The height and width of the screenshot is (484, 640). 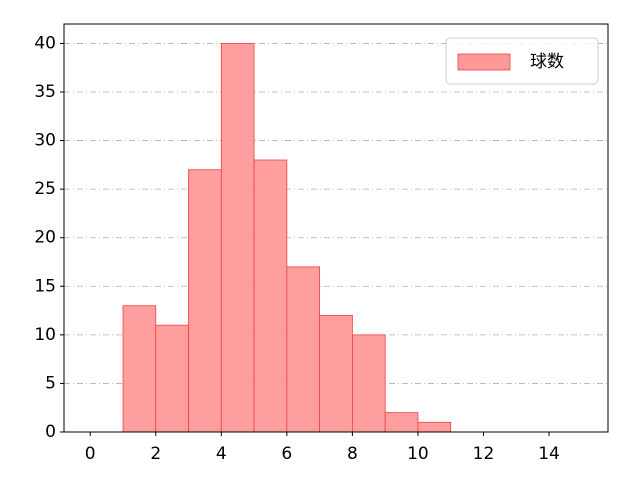 What do you see at coordinates (155, 454) in the screenshot?
I see `x-tick-label: 2` at bounding box center [155, 454].